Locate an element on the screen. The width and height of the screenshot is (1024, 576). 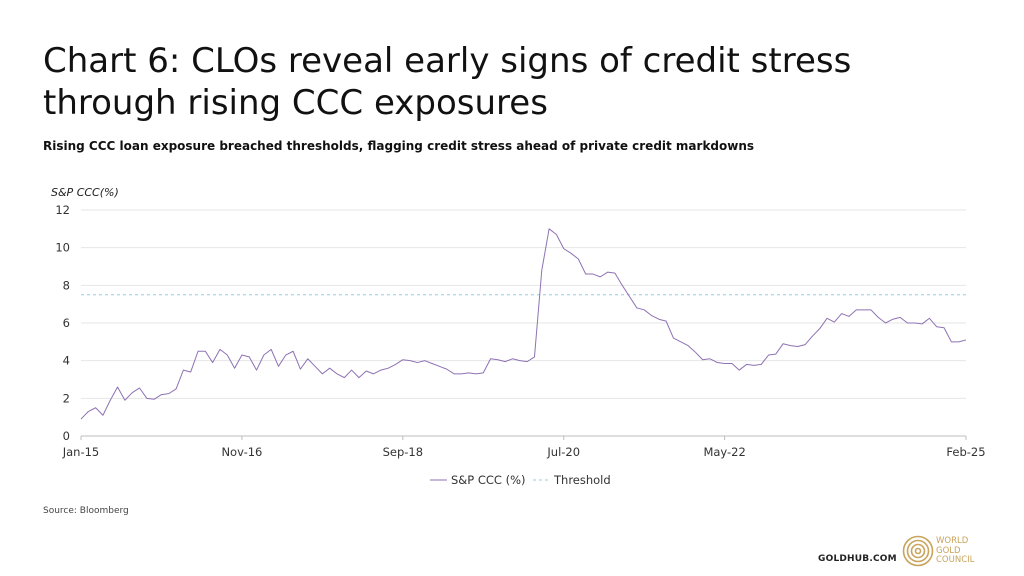
x-tick-label: Sep-18 is located at coordinates (403, 452).